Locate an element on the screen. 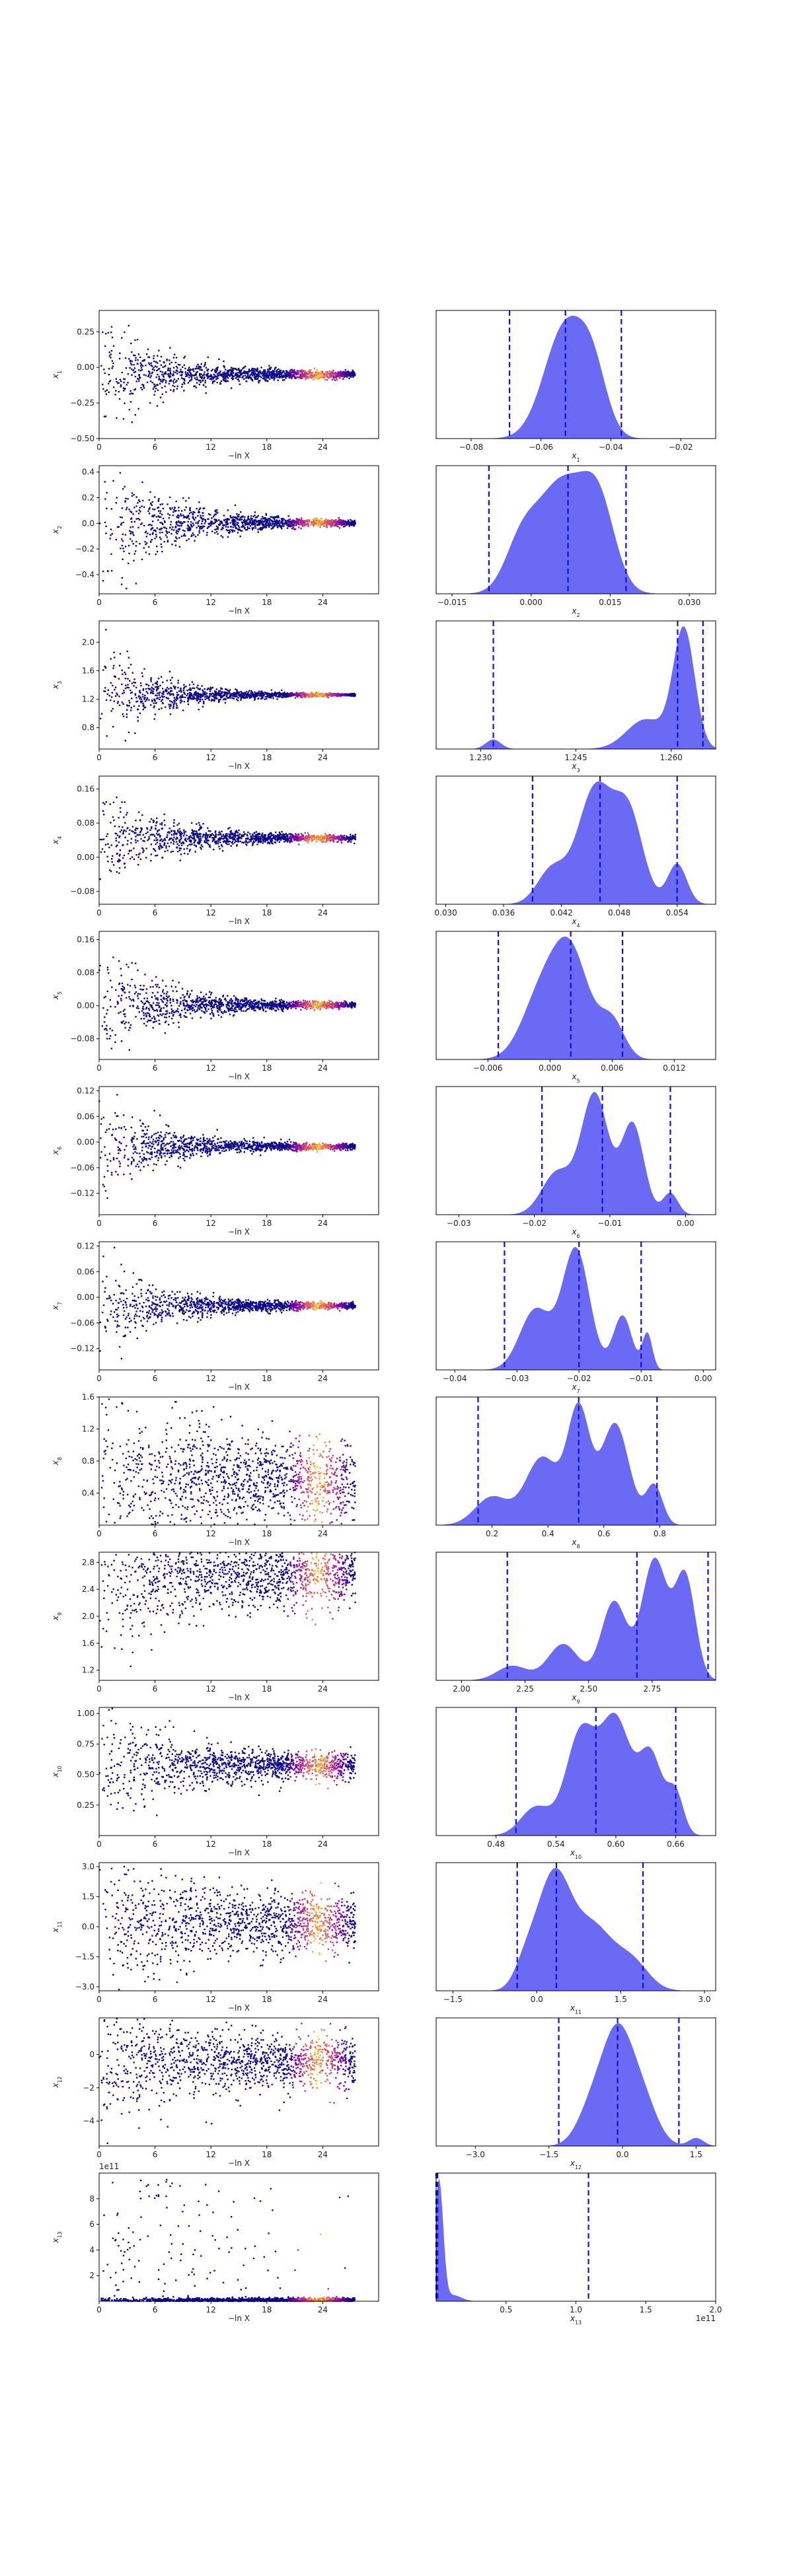 The image size is (793, 2576). posterior-x-tick-label: −0.04 is located at coordinates (611, 448).